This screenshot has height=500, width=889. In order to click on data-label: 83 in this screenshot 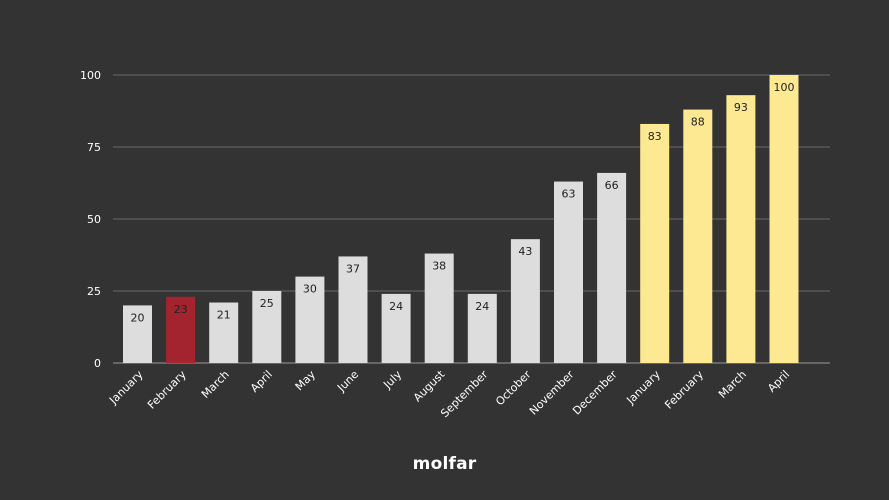, I will do `click(655, 136)`.